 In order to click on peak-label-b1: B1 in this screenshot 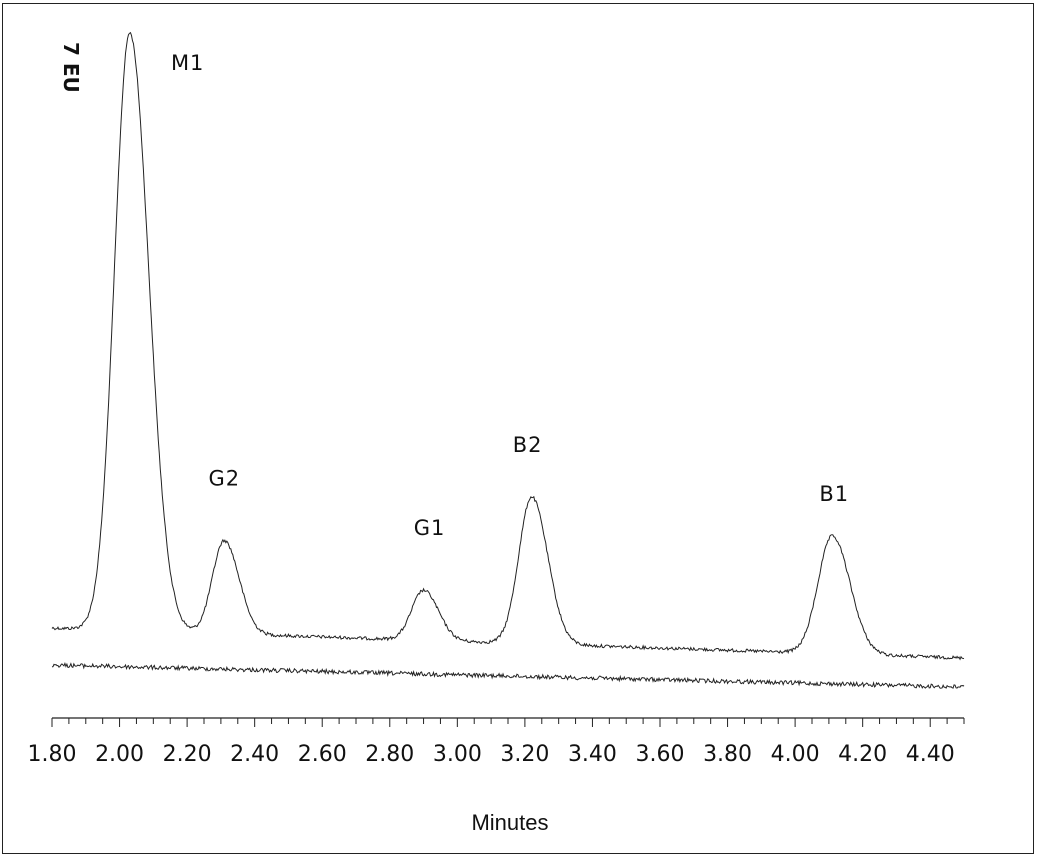, I will do `click(834, 494)`.